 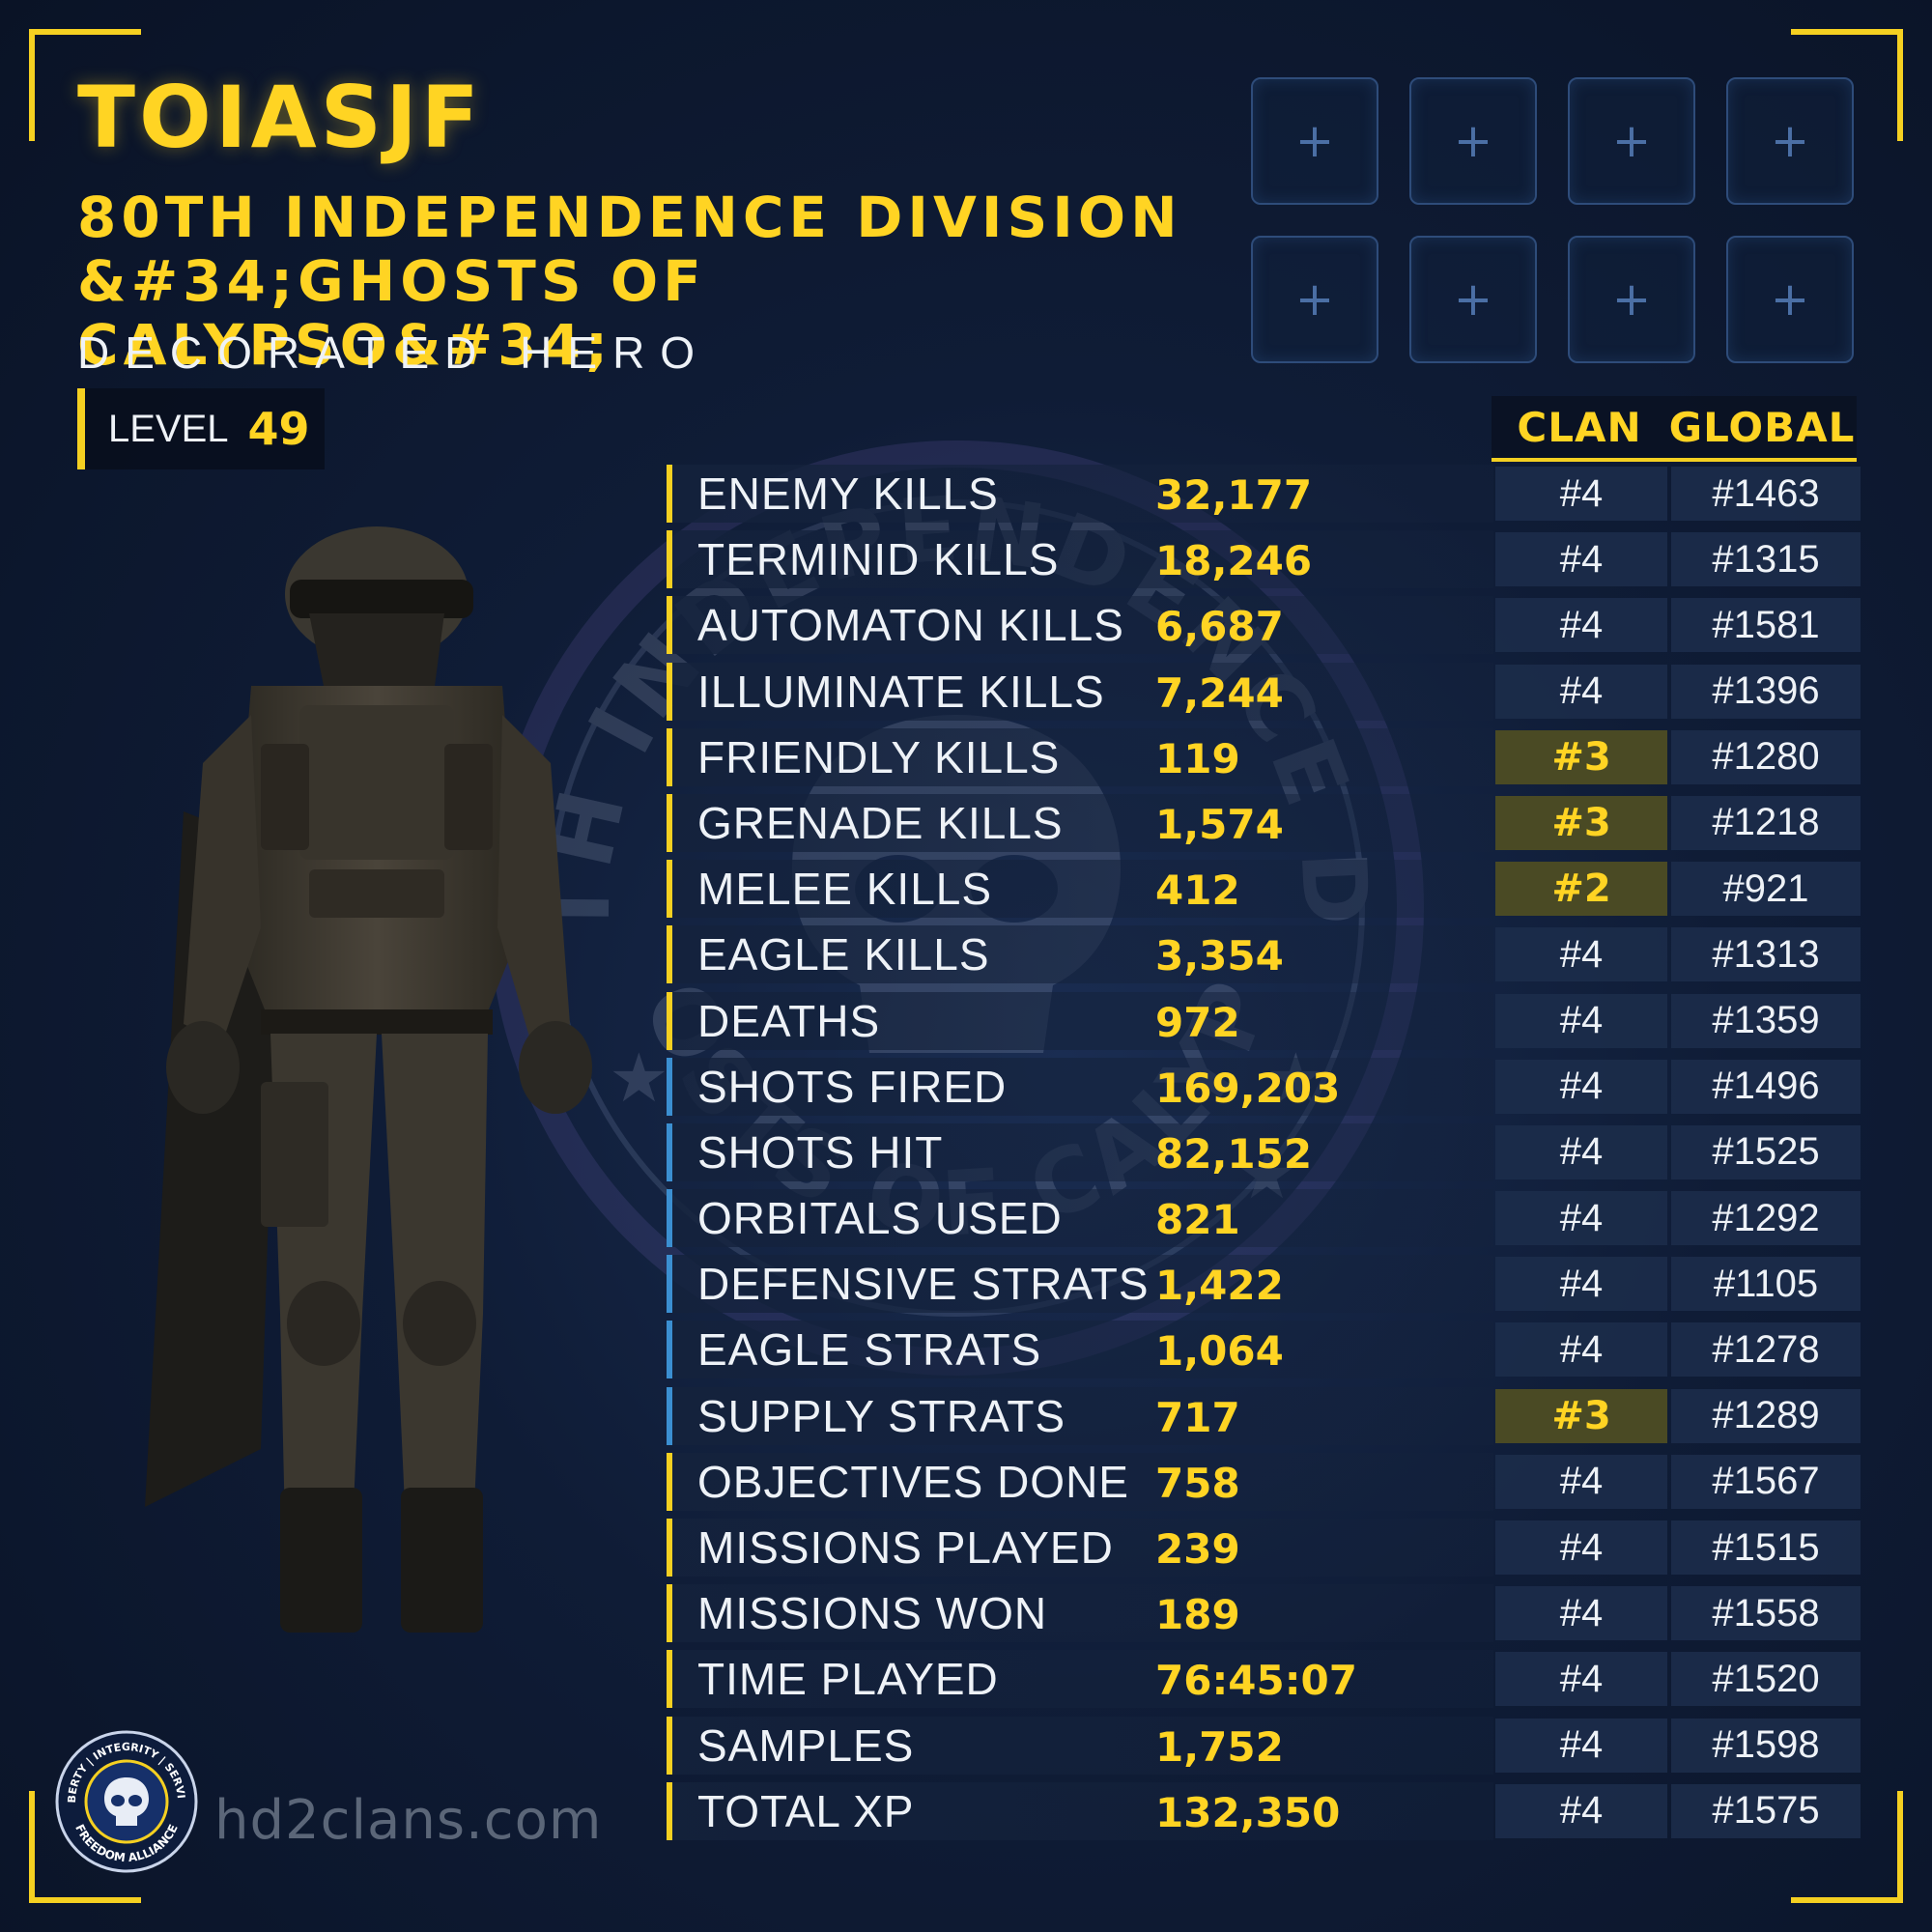 What do you see at coordinates (879, 756) in the screenshot?
I see `stat-name: FRIENDLY KILLS` at bounding box center [879, 756].